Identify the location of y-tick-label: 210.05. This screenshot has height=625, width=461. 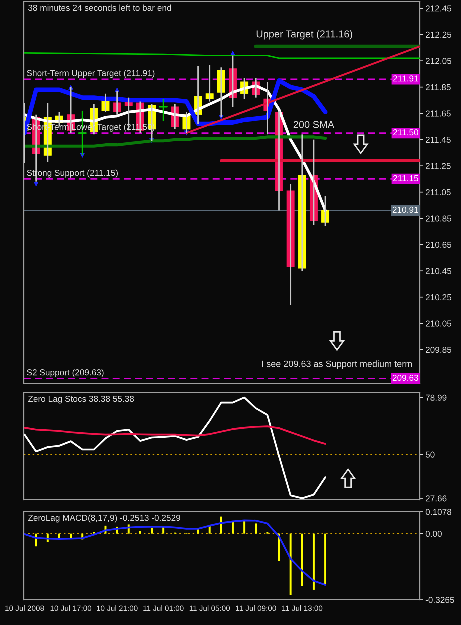
(439, 323).